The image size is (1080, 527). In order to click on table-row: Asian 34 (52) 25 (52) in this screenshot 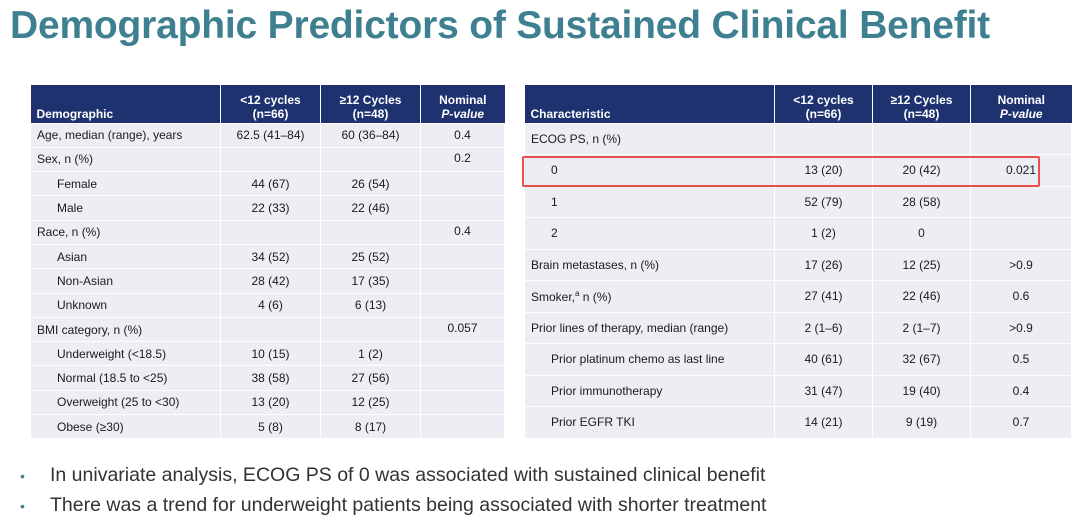, I will do `click(267, 256)`.